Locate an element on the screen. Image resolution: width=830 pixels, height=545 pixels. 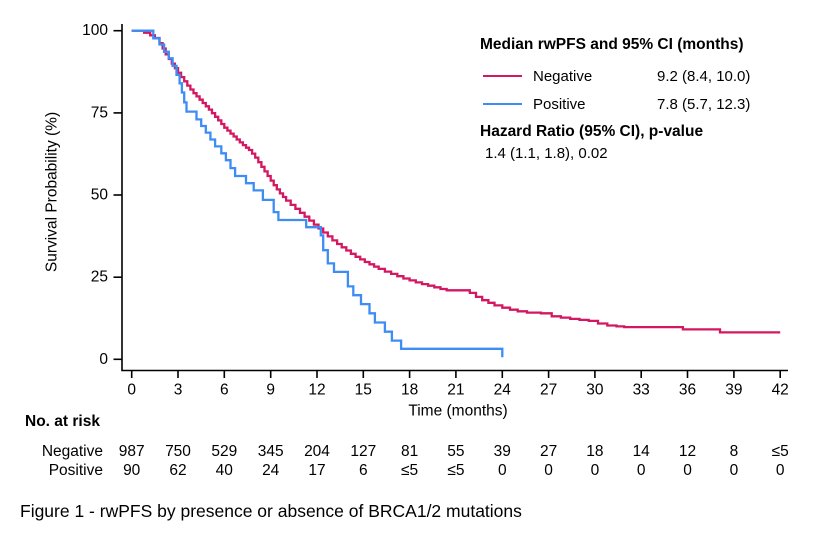
x-axis-title: Time (months) is located at coordinates (457, 411).